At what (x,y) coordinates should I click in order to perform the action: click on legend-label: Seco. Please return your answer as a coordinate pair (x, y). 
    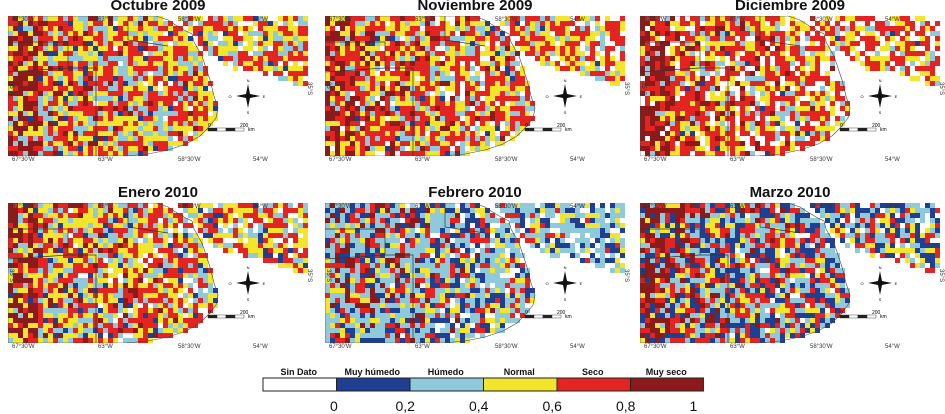
    Looking at the image, I should click on (593, 372).